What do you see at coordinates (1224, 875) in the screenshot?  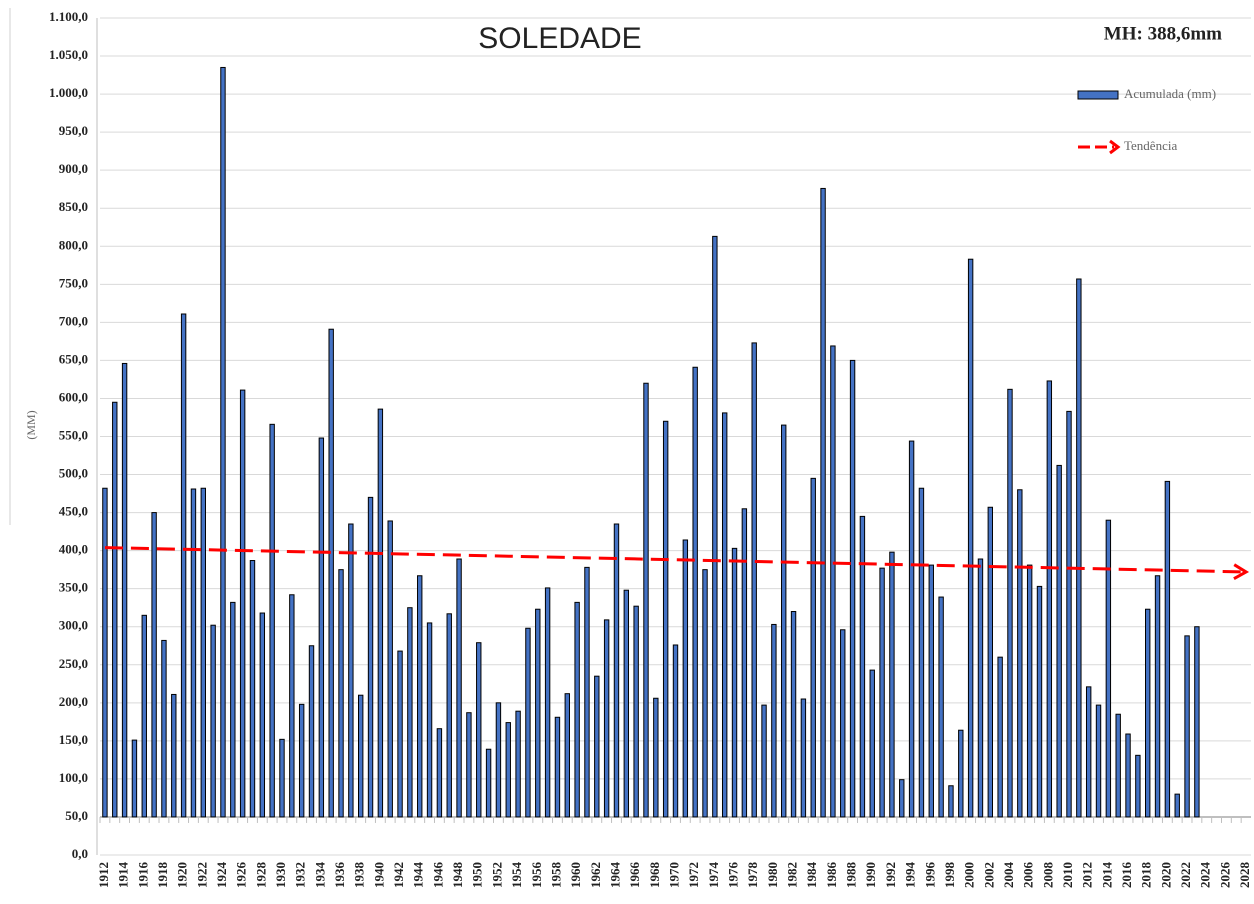 I see `x-tick-label: 2026` at bounding box center [1224, 875].